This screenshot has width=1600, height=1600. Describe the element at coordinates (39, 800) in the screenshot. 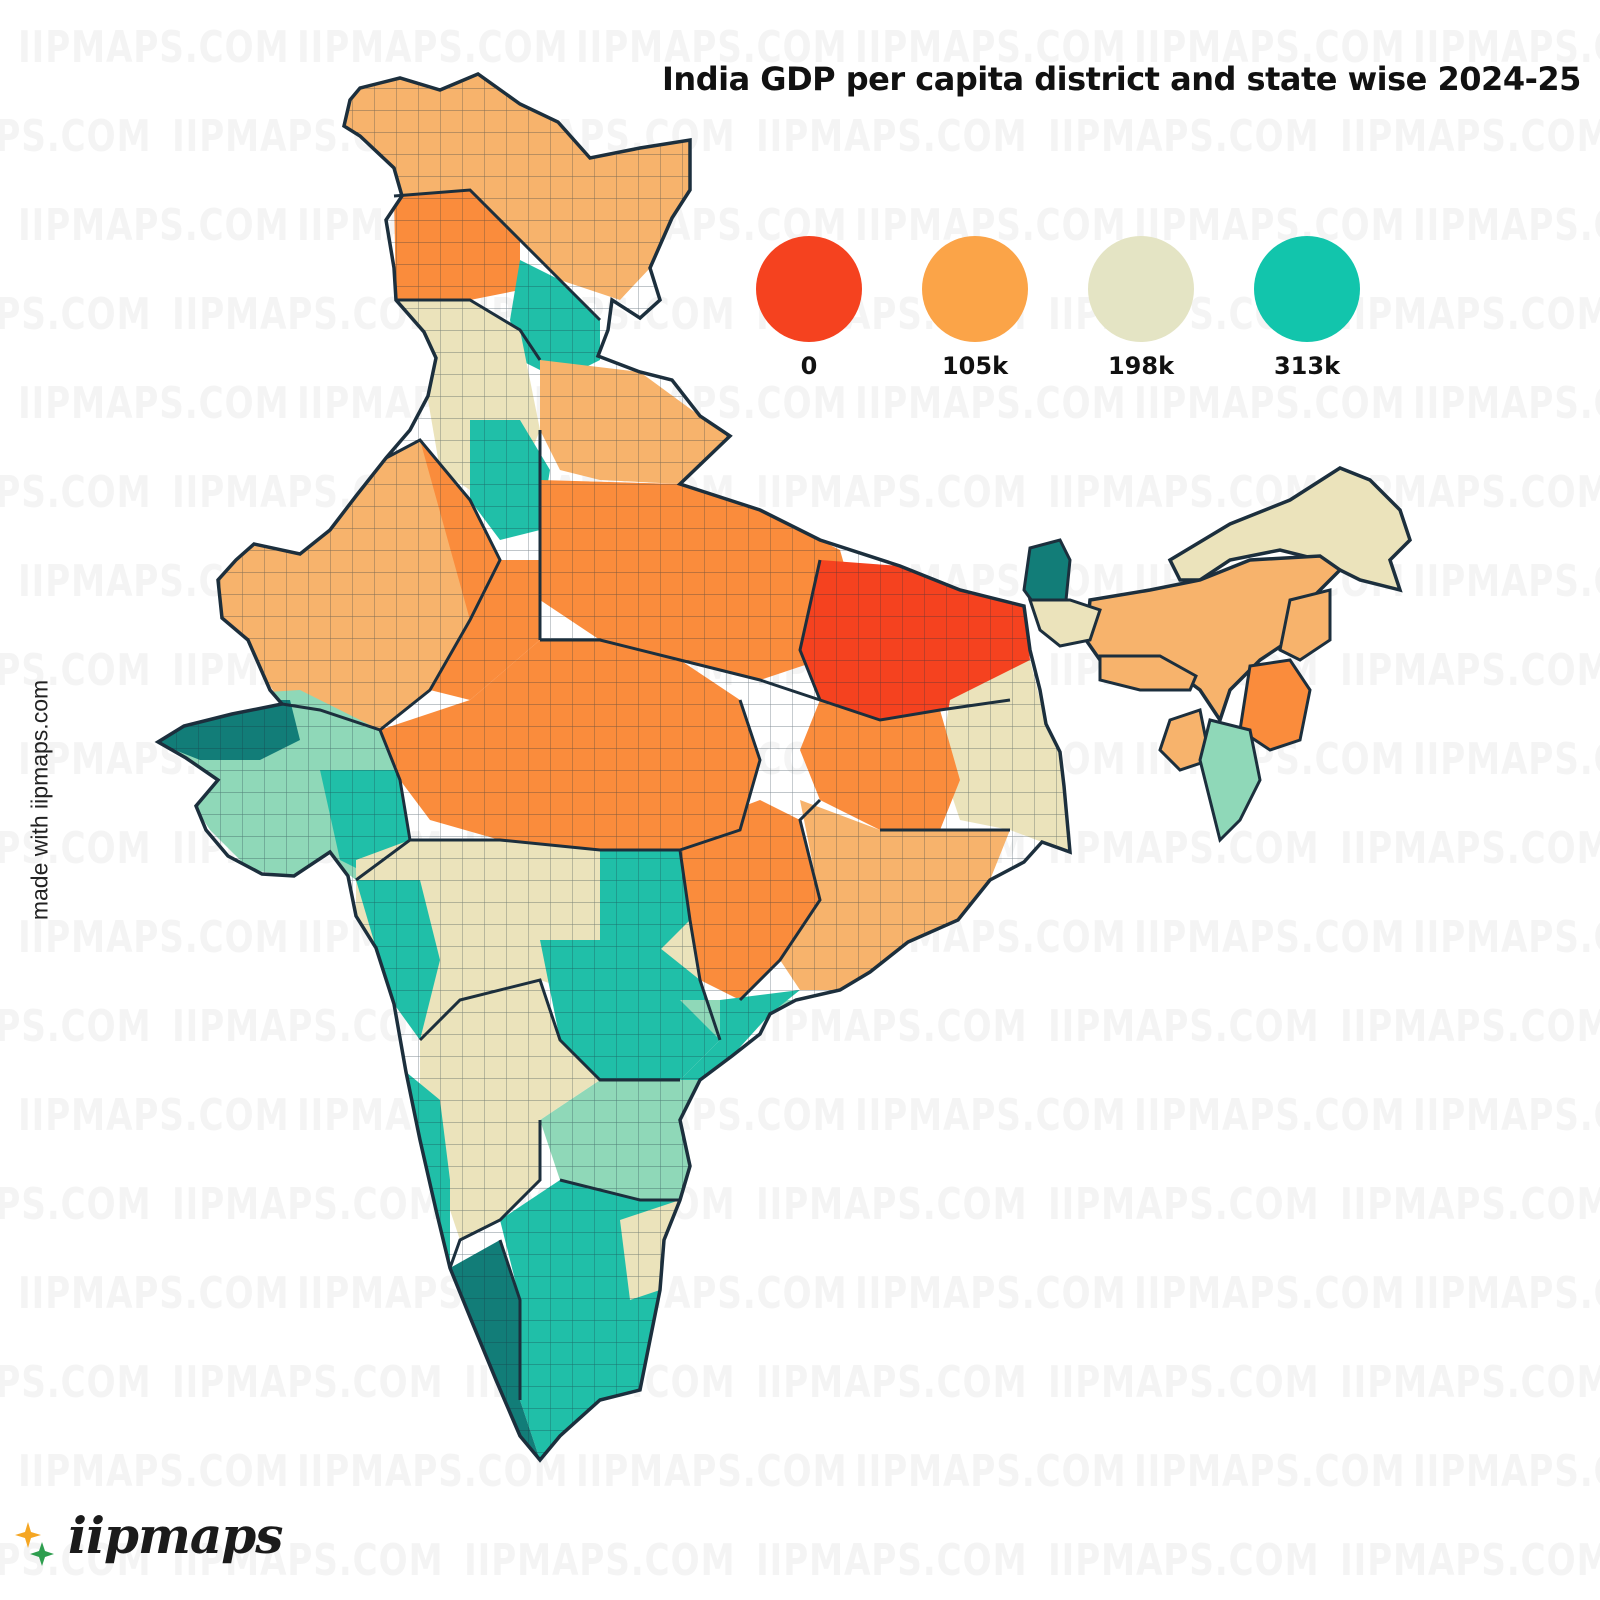

I see `credit-text: made with iipmaps.com` at that location.